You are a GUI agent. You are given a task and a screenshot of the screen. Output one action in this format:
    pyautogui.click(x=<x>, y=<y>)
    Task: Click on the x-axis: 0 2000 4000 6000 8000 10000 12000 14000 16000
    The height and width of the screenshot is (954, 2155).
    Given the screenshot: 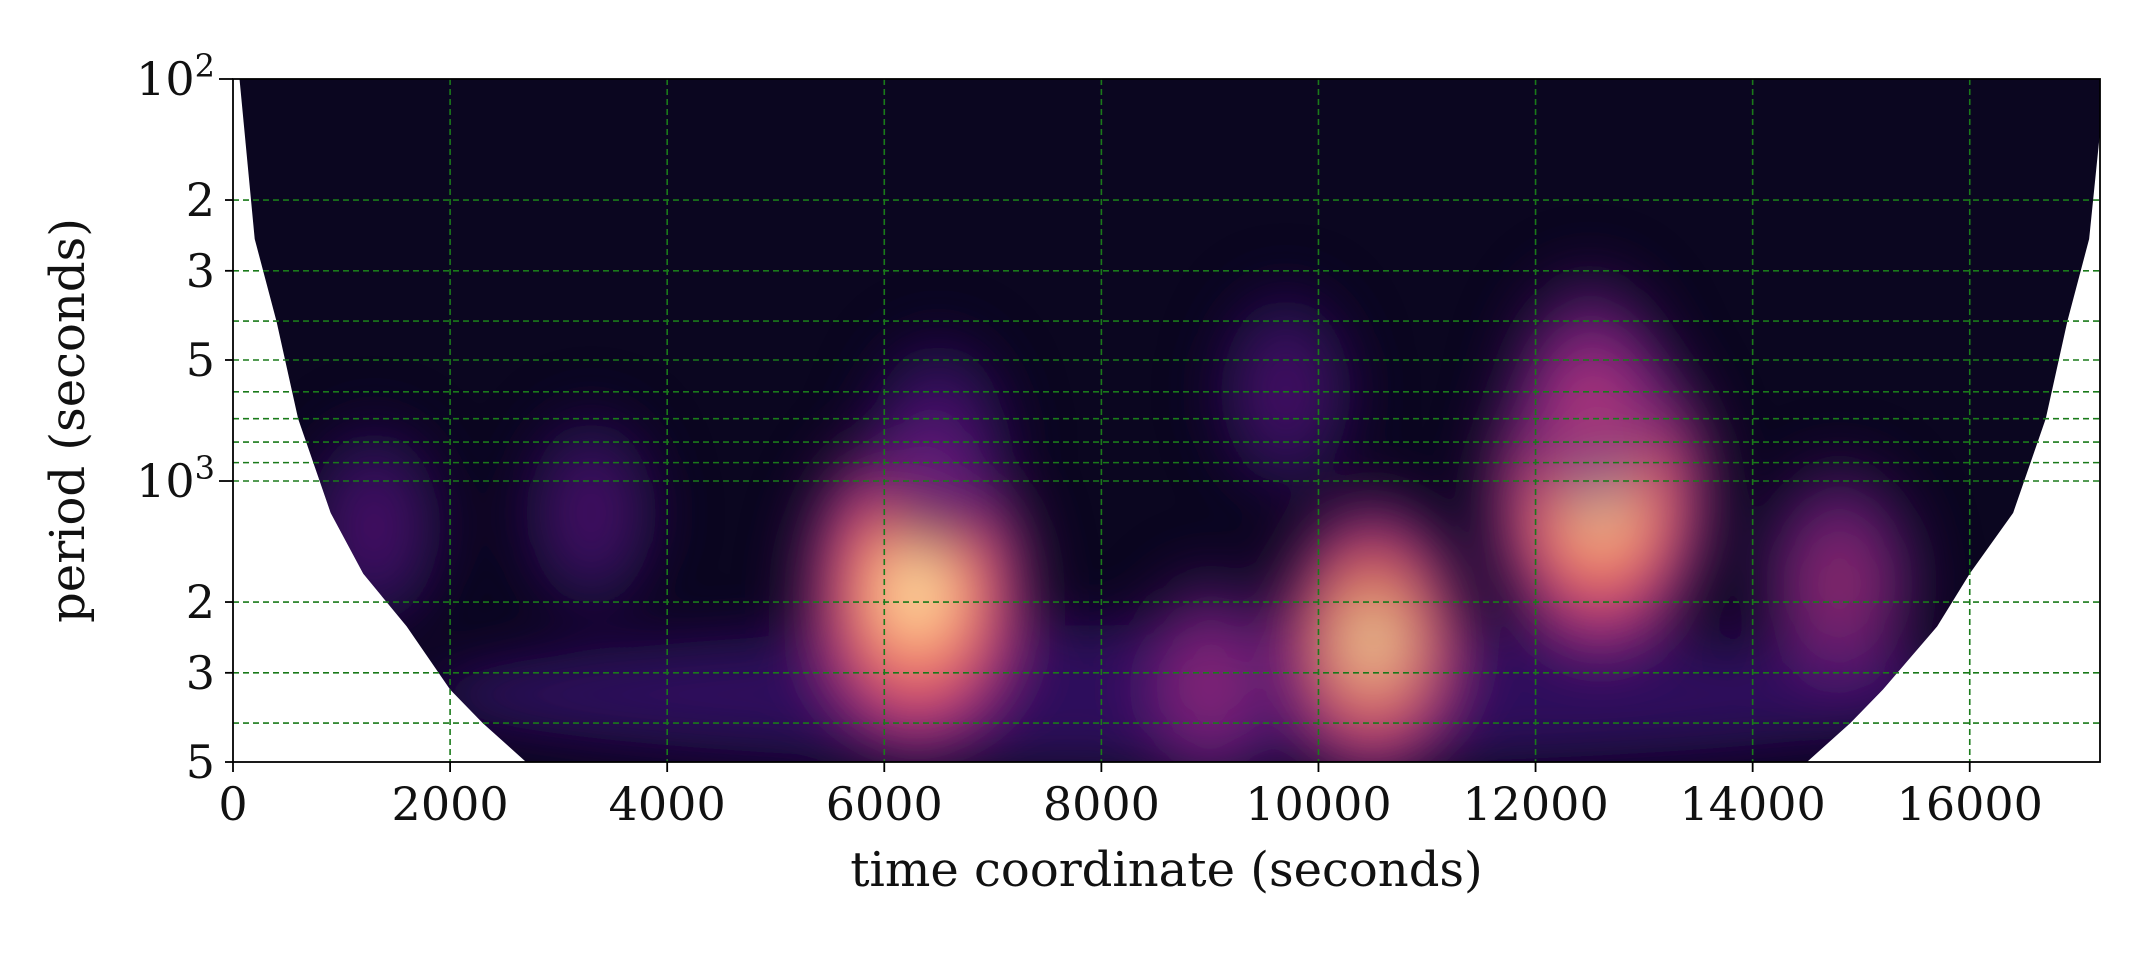 What is the action you would take?
    pyautogui.click(x=1130, y=796)
    